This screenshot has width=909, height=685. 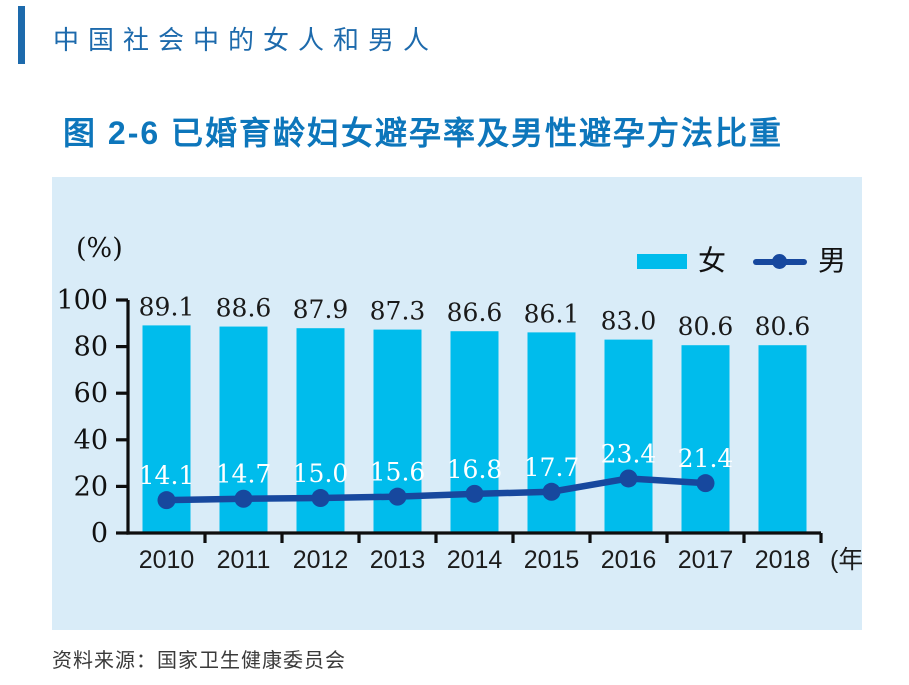 I want to click on line-value-label-2011: 14.7, so click(x=244, y=474).